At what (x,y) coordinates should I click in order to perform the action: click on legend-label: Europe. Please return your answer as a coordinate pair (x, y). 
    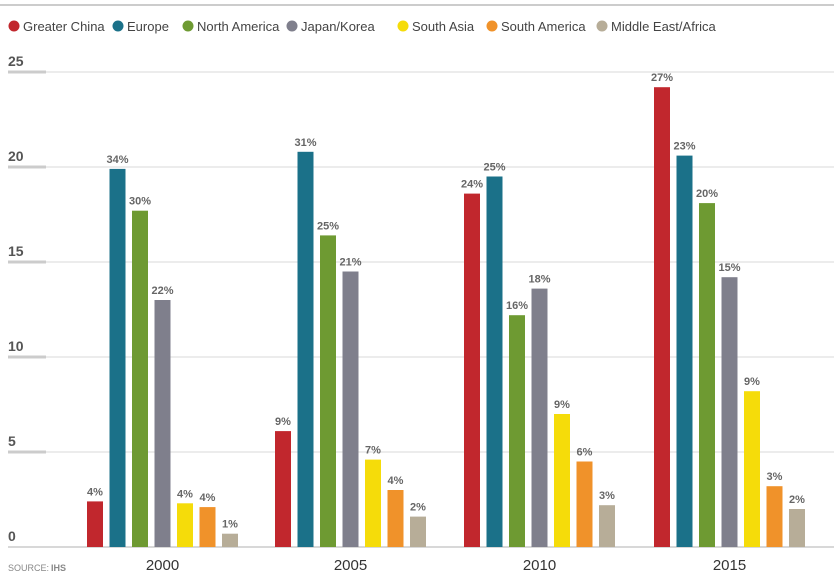
    Looking at the image, I should click on (148, 26).